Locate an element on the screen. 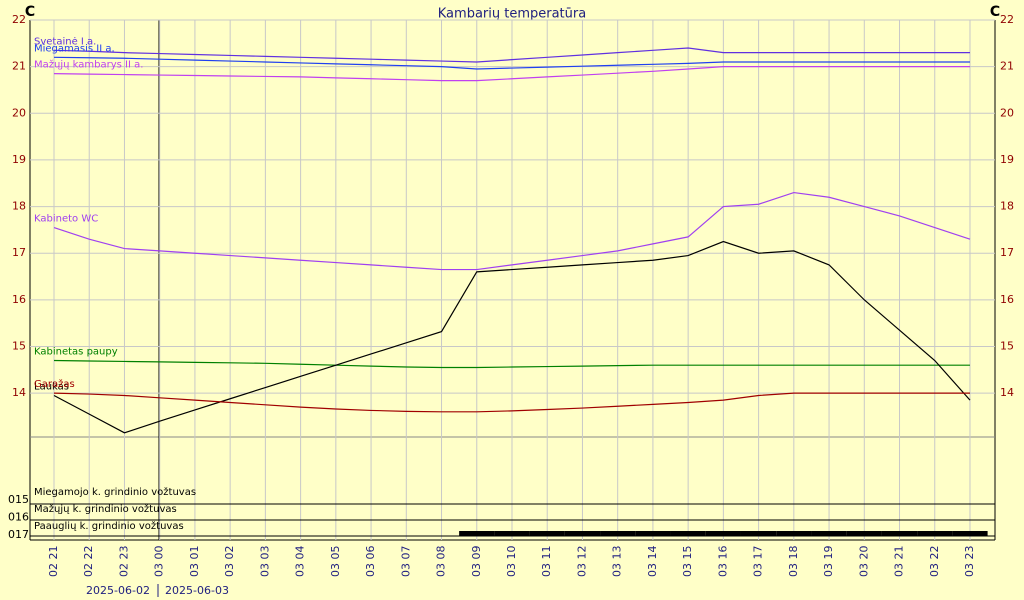 This screenshot has width=1024, height=600. x-tick-label: 03 18 is located at coordinates (793, 562).